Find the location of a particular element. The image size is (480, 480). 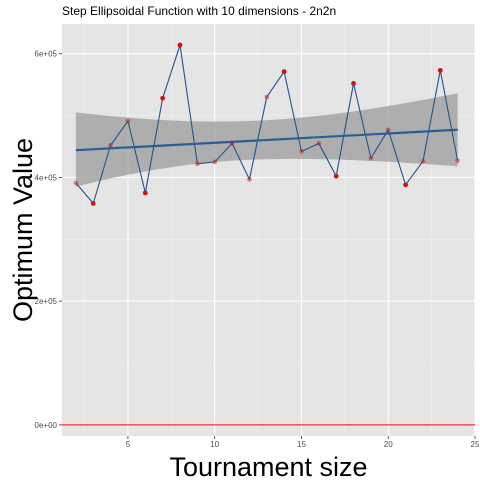

x-tick-label: 25 is located at coordinates (475, 444).